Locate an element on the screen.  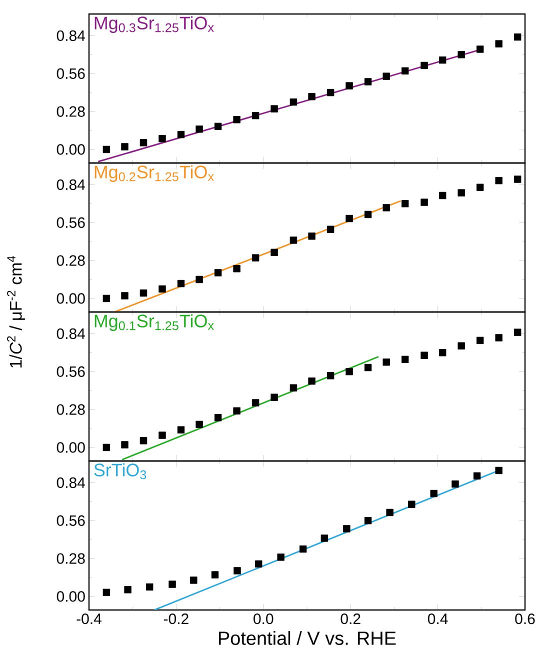
x-tick-label: -0.4 is located at coordinates (89, 619).